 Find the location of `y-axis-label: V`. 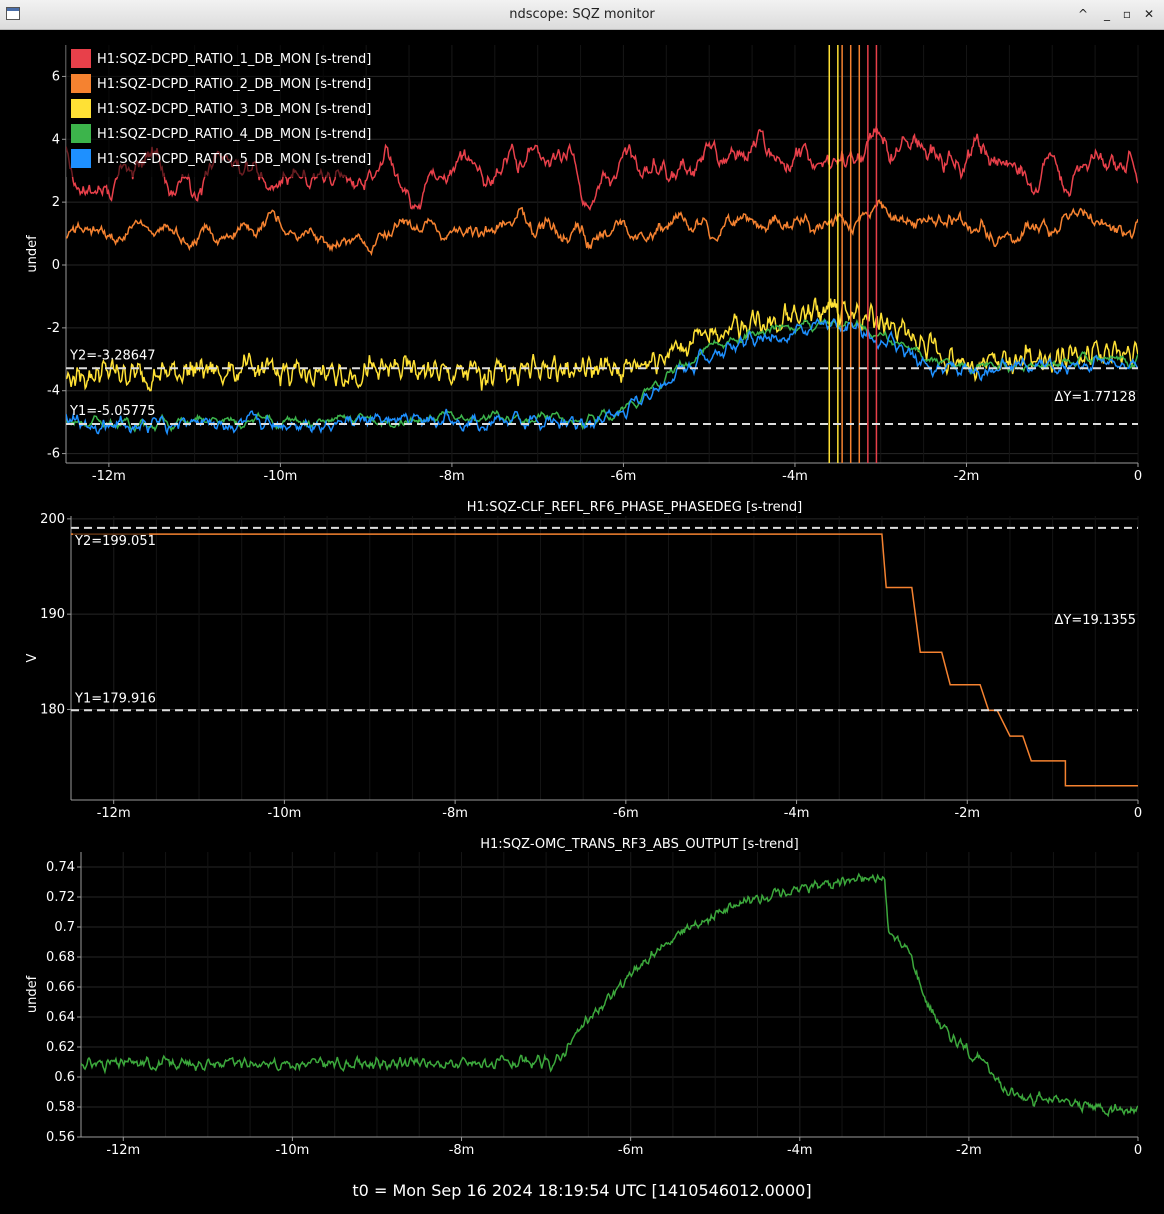

y-axis-label: V is located at coordinates (32, 657).